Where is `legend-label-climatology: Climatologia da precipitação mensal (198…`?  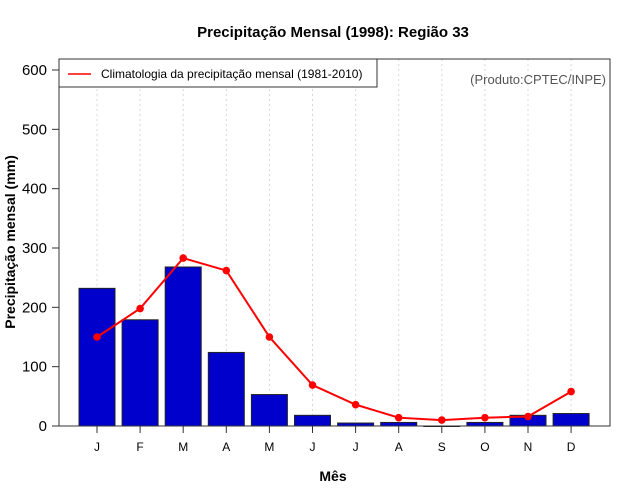
legend-label-climatology: Climatologia da precipitação mensal (198… is located at coordinates (231, 74).